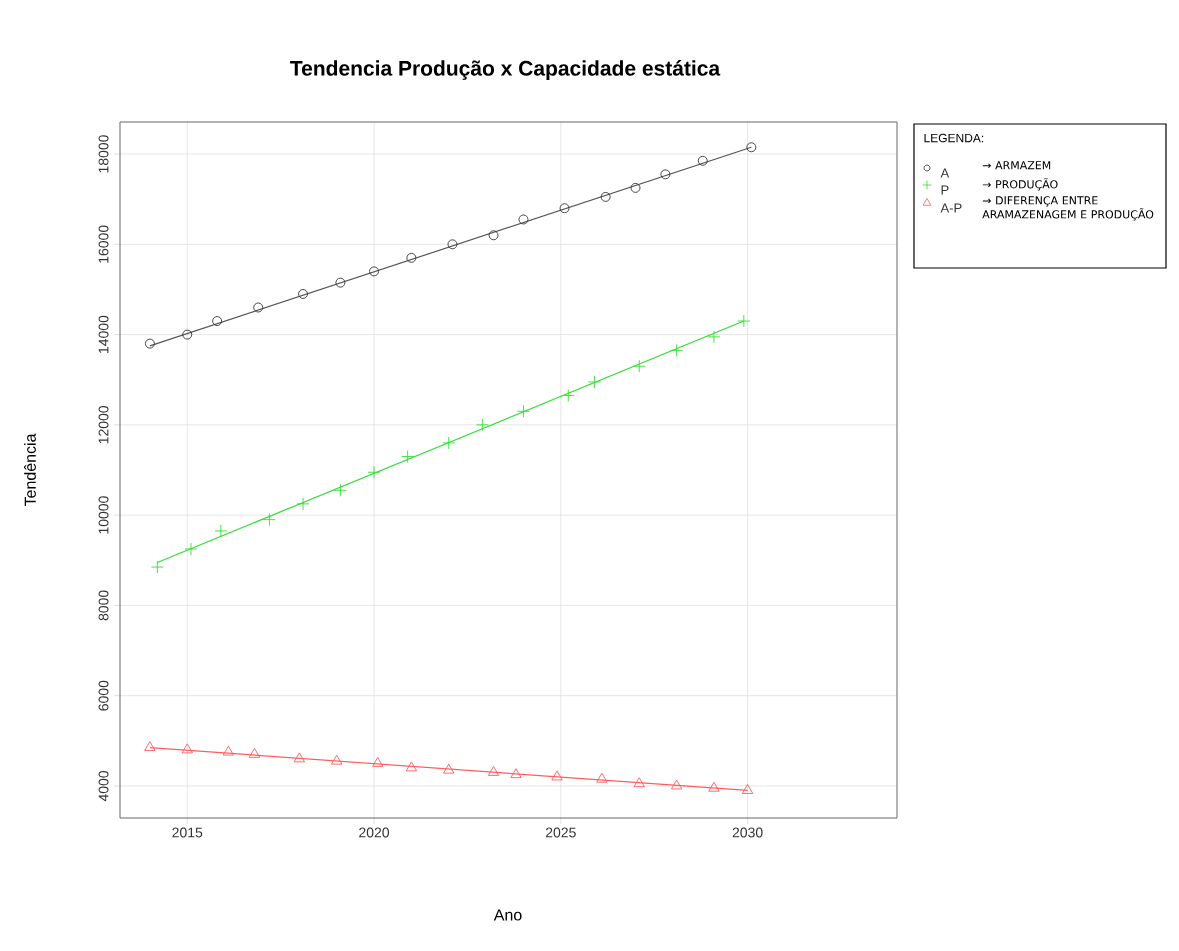  What do you see at coordinates (187, 832) in the screenshot?
I see `x-tick-label: 2015` at bounding box center [187, 832].